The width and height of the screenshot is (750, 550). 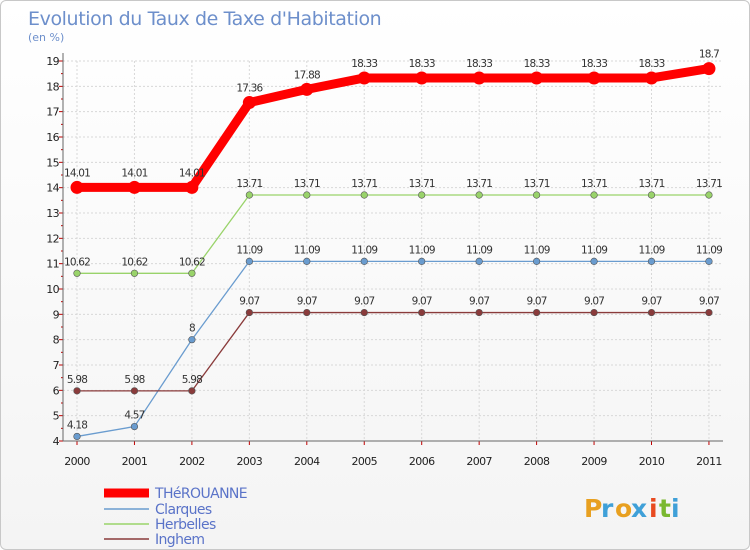 What do you see at coordinates (135, 461) in the screenshot?
I see `x-tick-label: 2001` at bounding box center [135, 461].